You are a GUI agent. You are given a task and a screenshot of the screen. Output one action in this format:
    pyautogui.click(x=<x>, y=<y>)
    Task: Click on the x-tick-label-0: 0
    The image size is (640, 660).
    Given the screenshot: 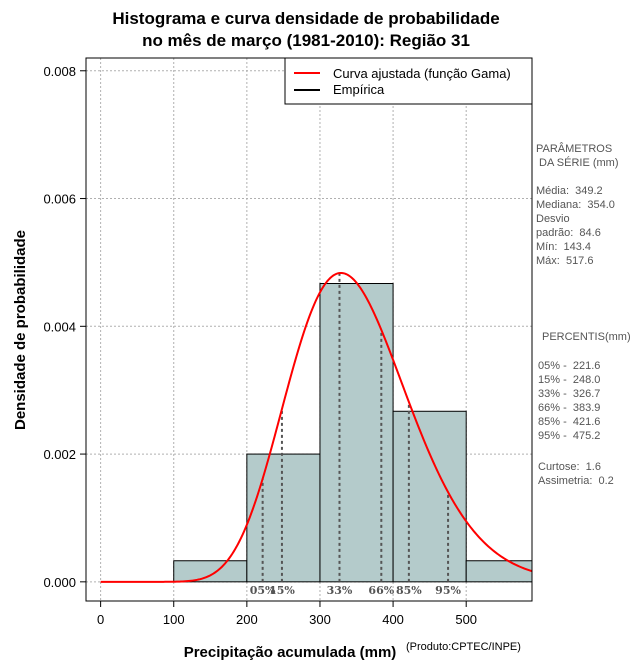 What is the action you would take?
    pyautogui.click(x=100, y=619)
    